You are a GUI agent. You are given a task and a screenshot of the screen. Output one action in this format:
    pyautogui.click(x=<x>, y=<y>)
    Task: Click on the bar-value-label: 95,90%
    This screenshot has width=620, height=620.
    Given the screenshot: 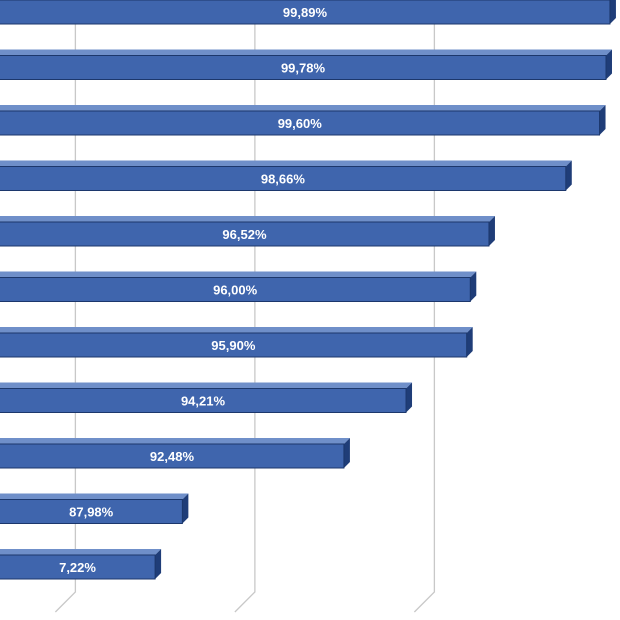 What is the action you would take?
    pyautogui.click(x=233, y=345)
    